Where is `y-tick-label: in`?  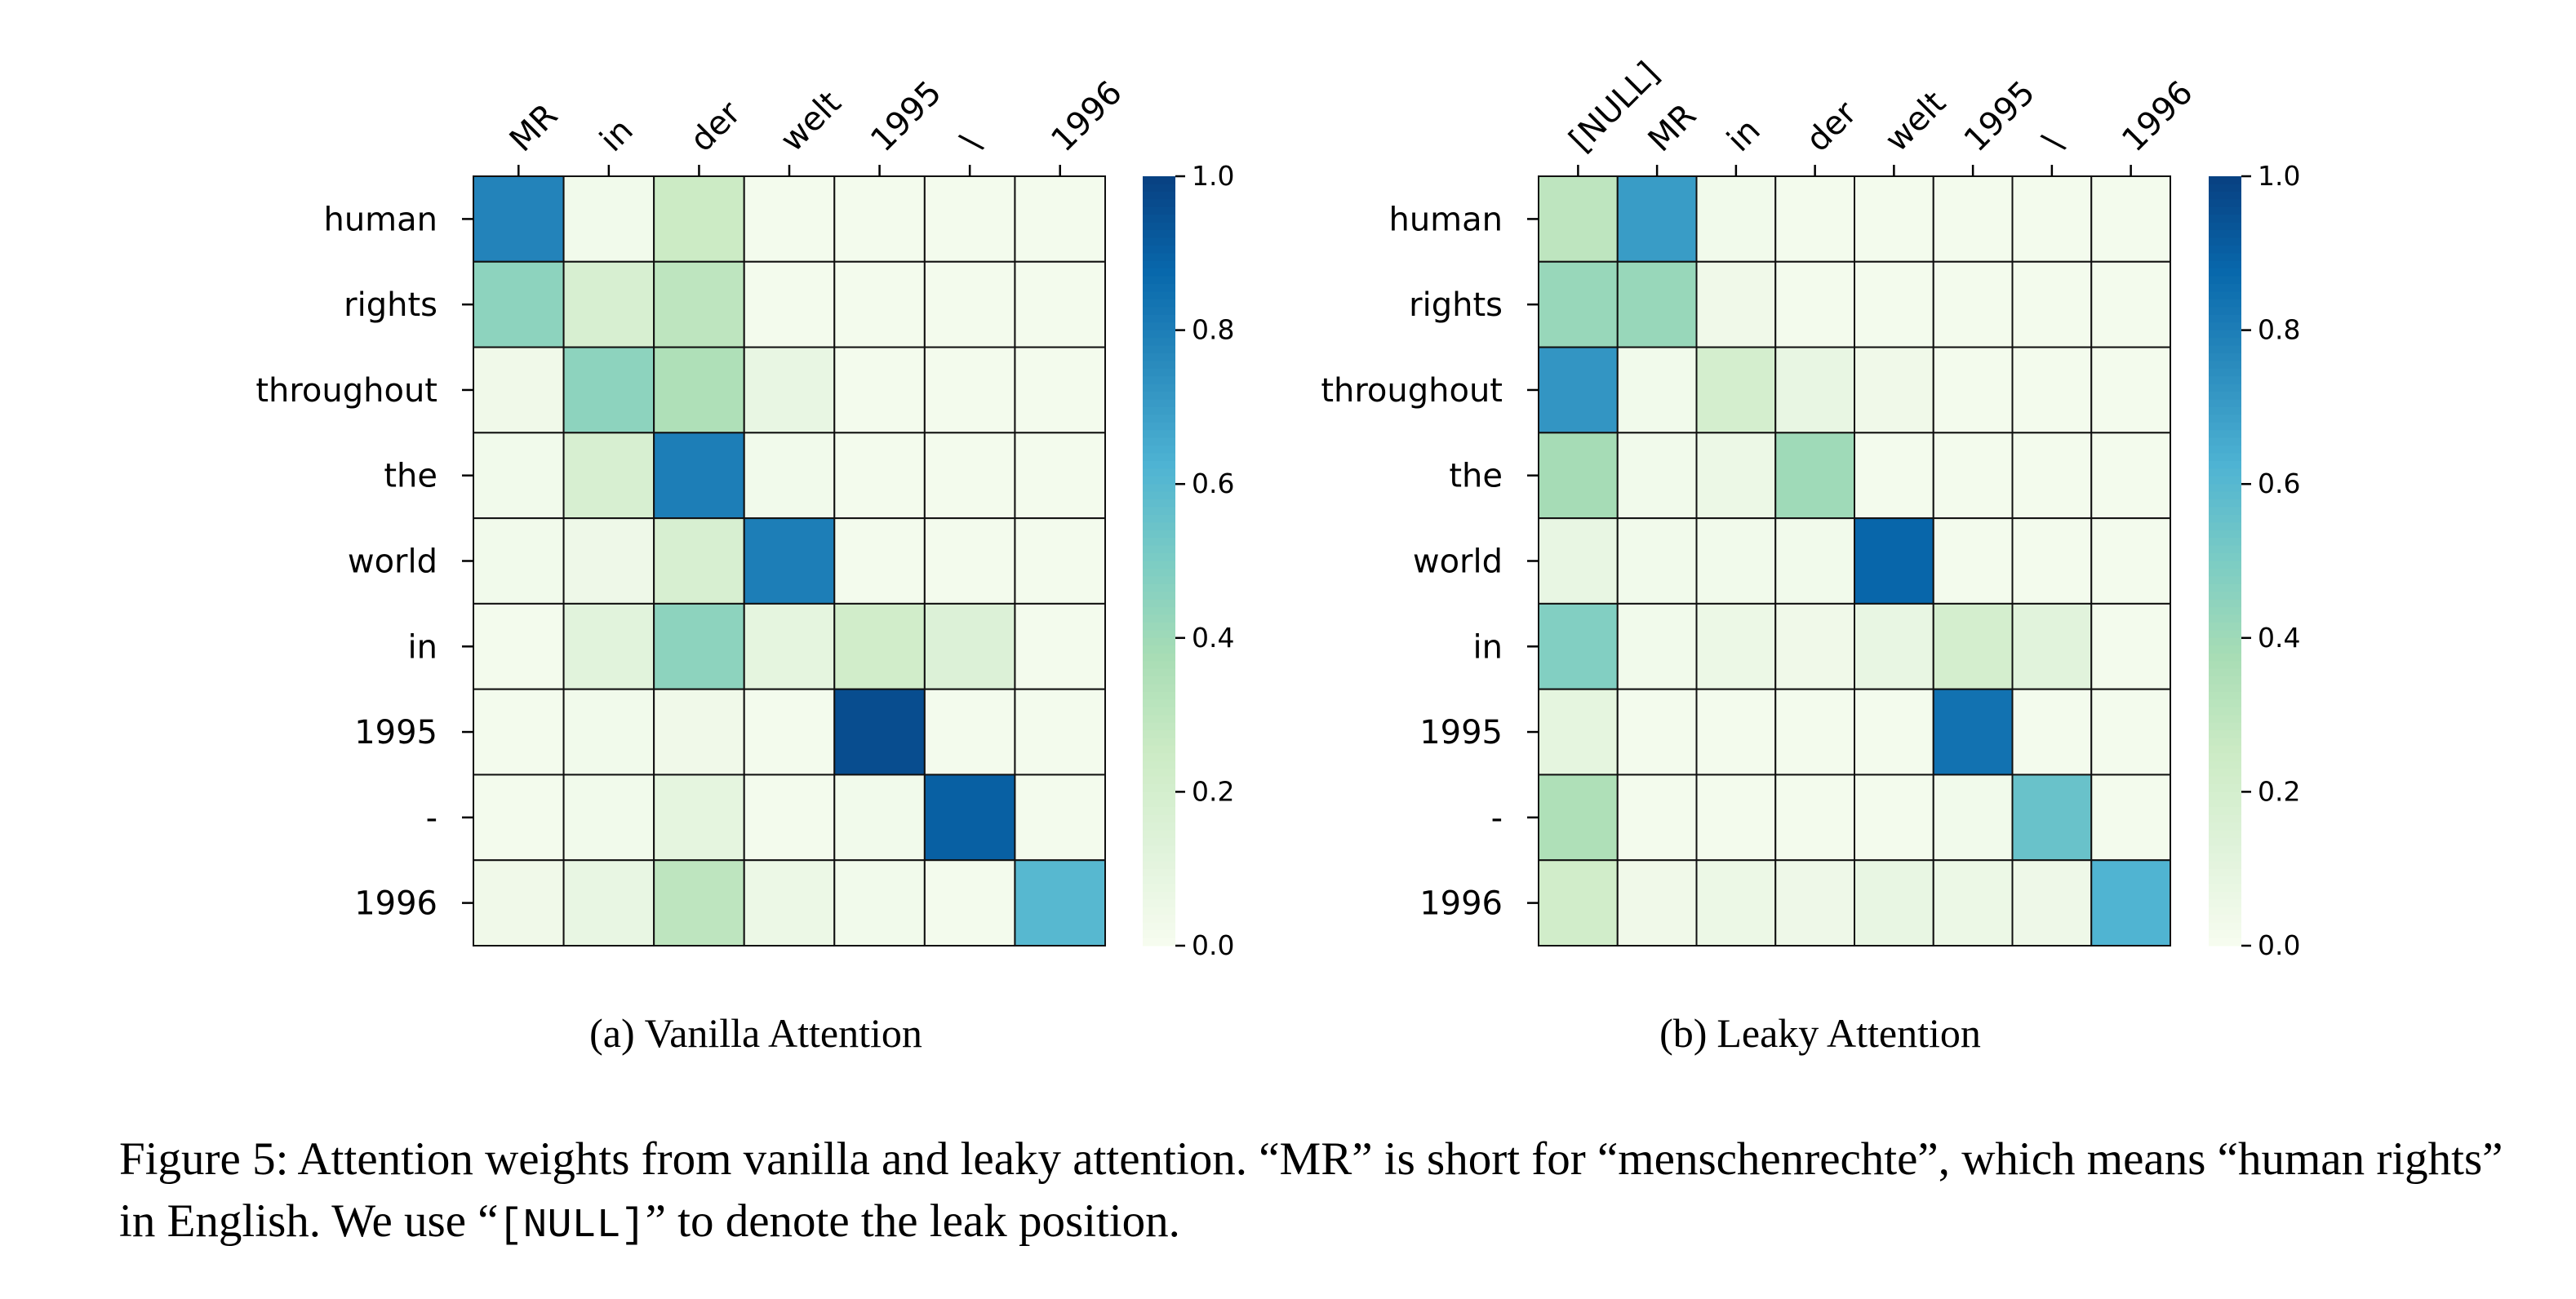 y-tick-label: in is located at coordinates (1488, 647).